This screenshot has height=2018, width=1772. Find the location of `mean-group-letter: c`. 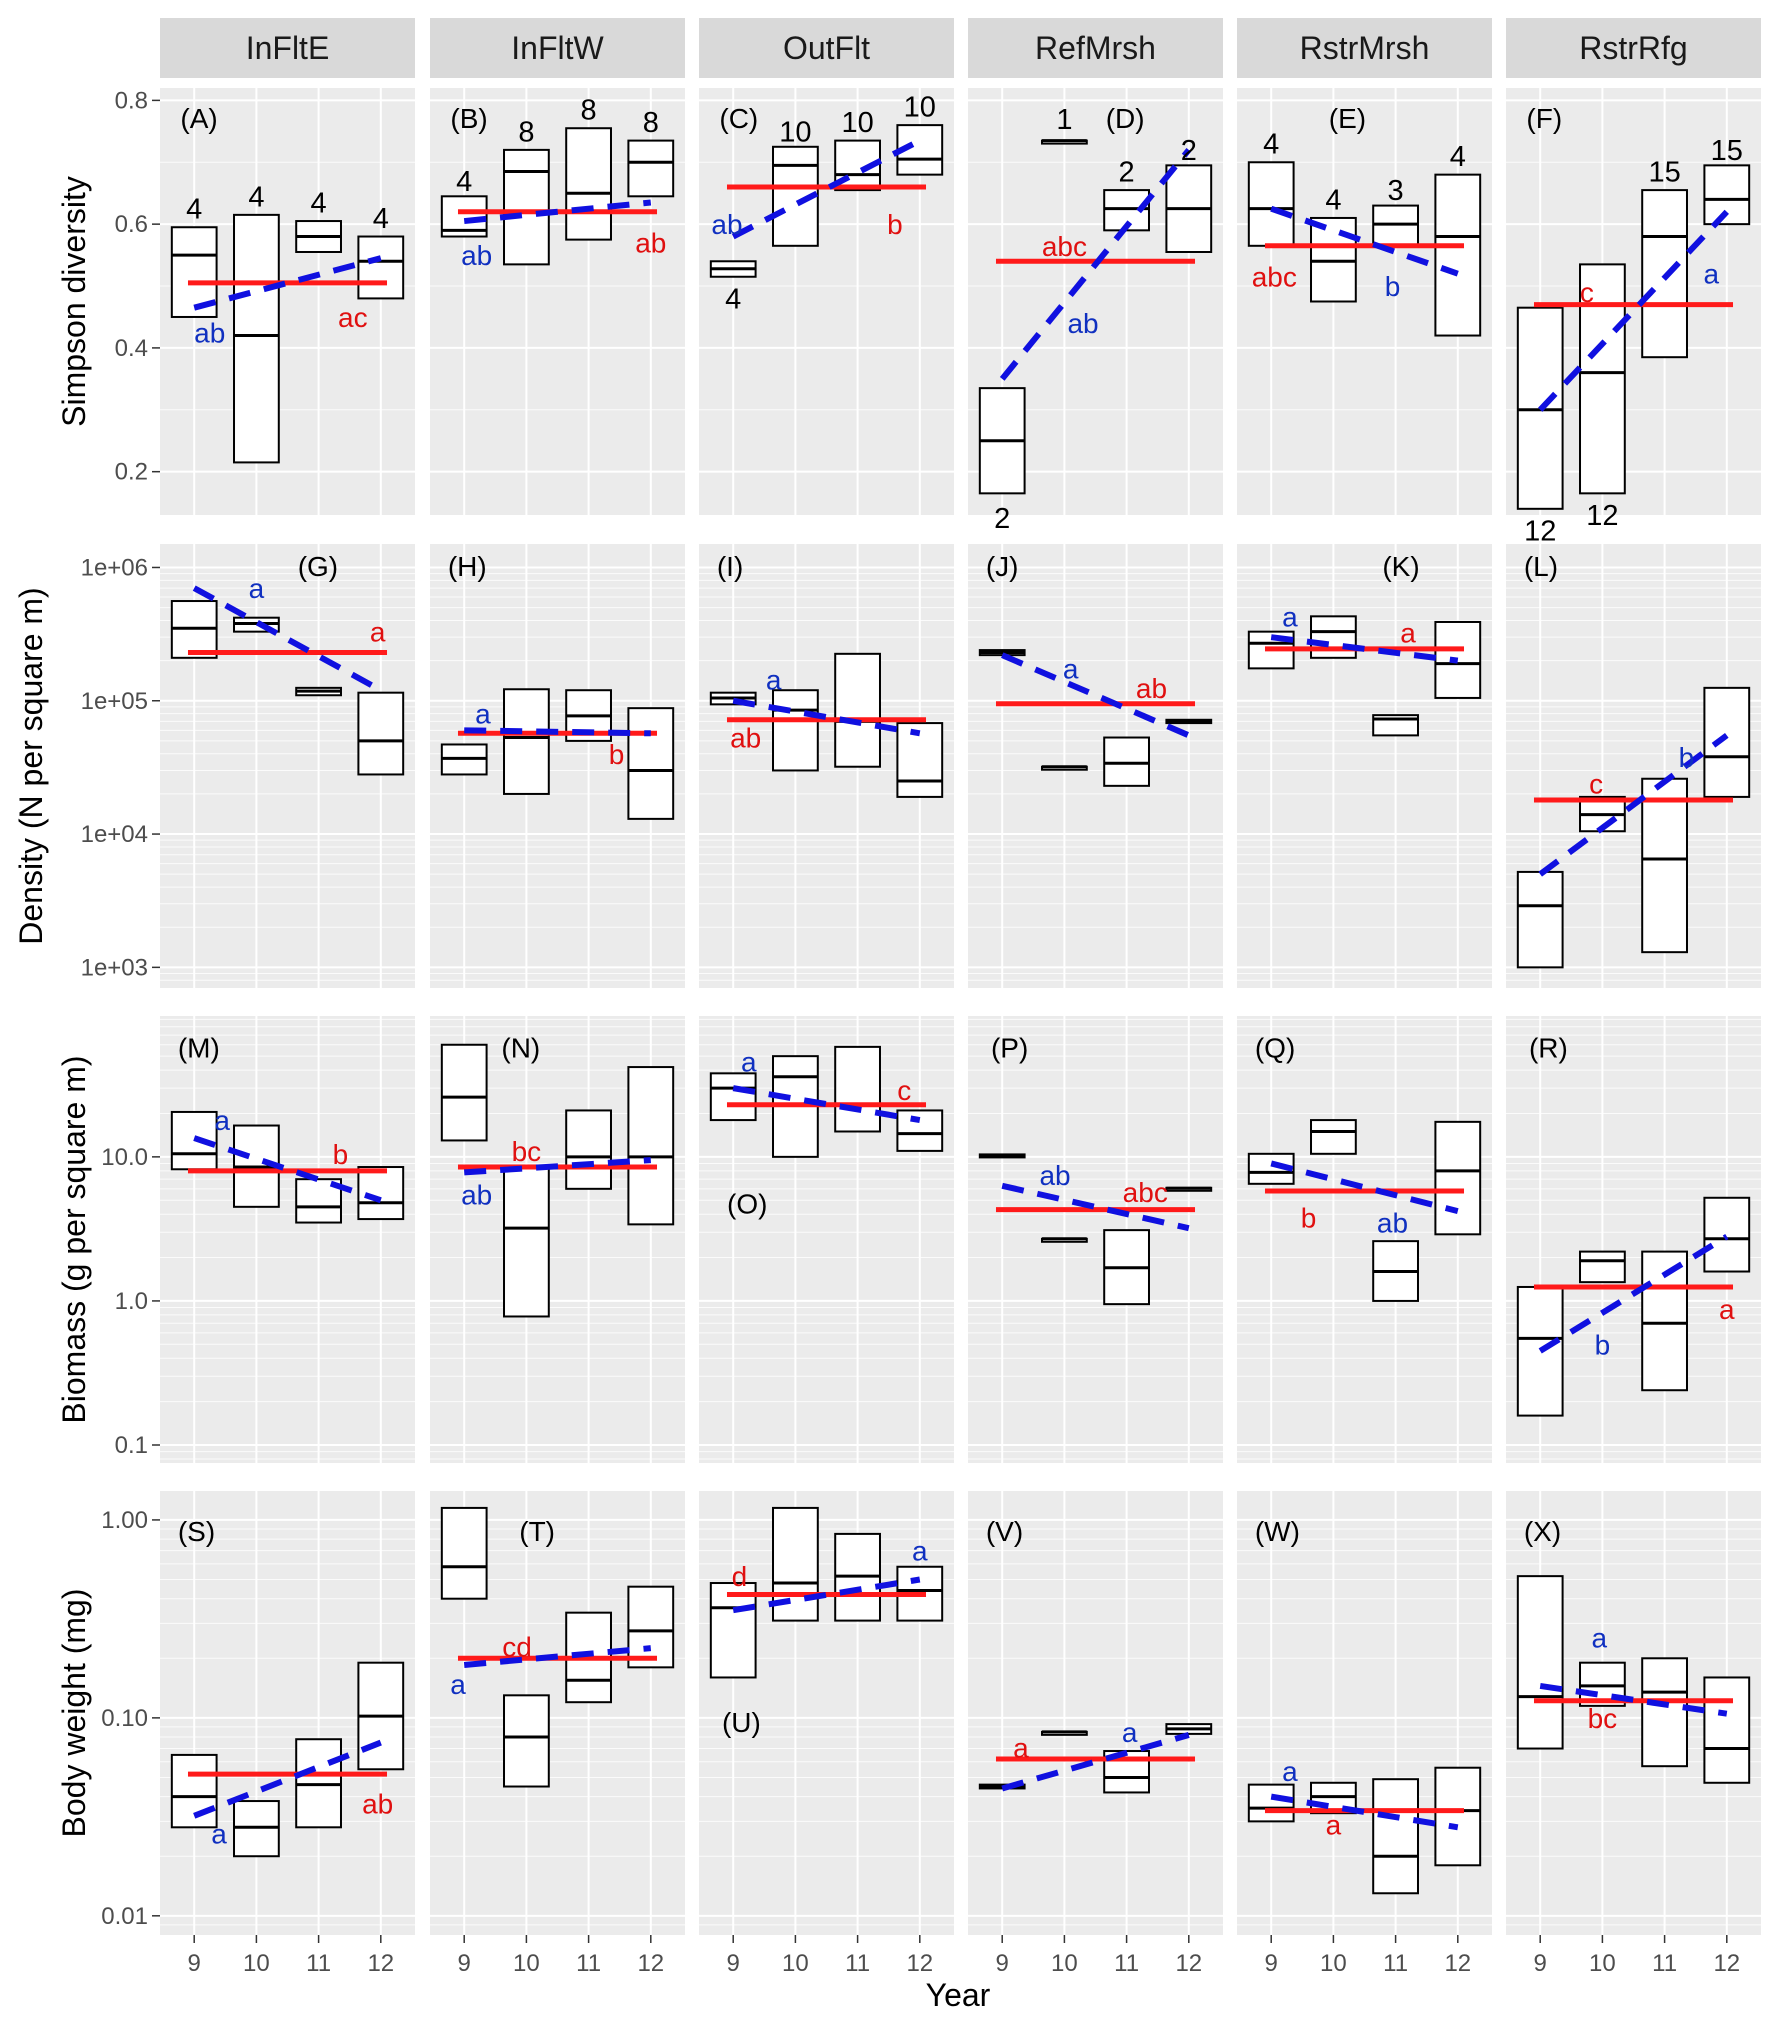

mean-group-letter: c is located at coordinates (1587, 292).